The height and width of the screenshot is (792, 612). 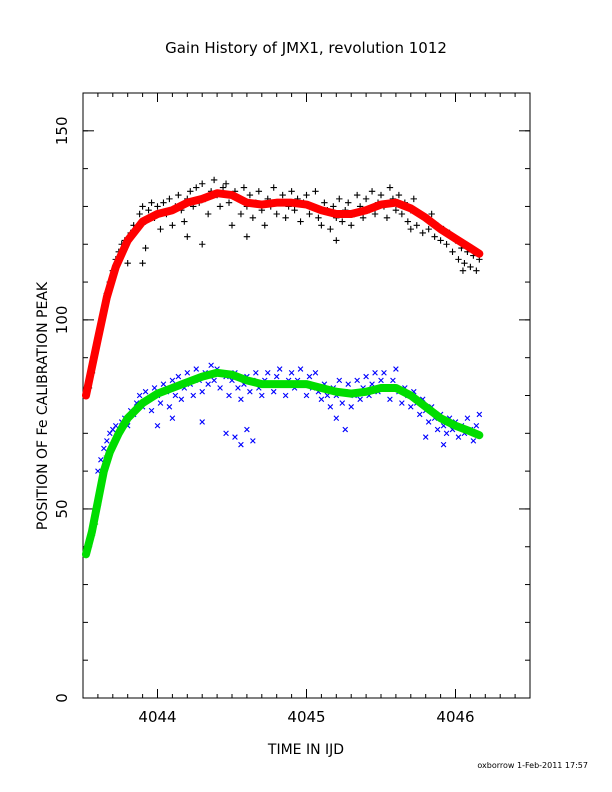 What do you see at coordinates (62, 508) in the screenshot?
I see `y-tick-label: 50` at bounding box center [62, 508].